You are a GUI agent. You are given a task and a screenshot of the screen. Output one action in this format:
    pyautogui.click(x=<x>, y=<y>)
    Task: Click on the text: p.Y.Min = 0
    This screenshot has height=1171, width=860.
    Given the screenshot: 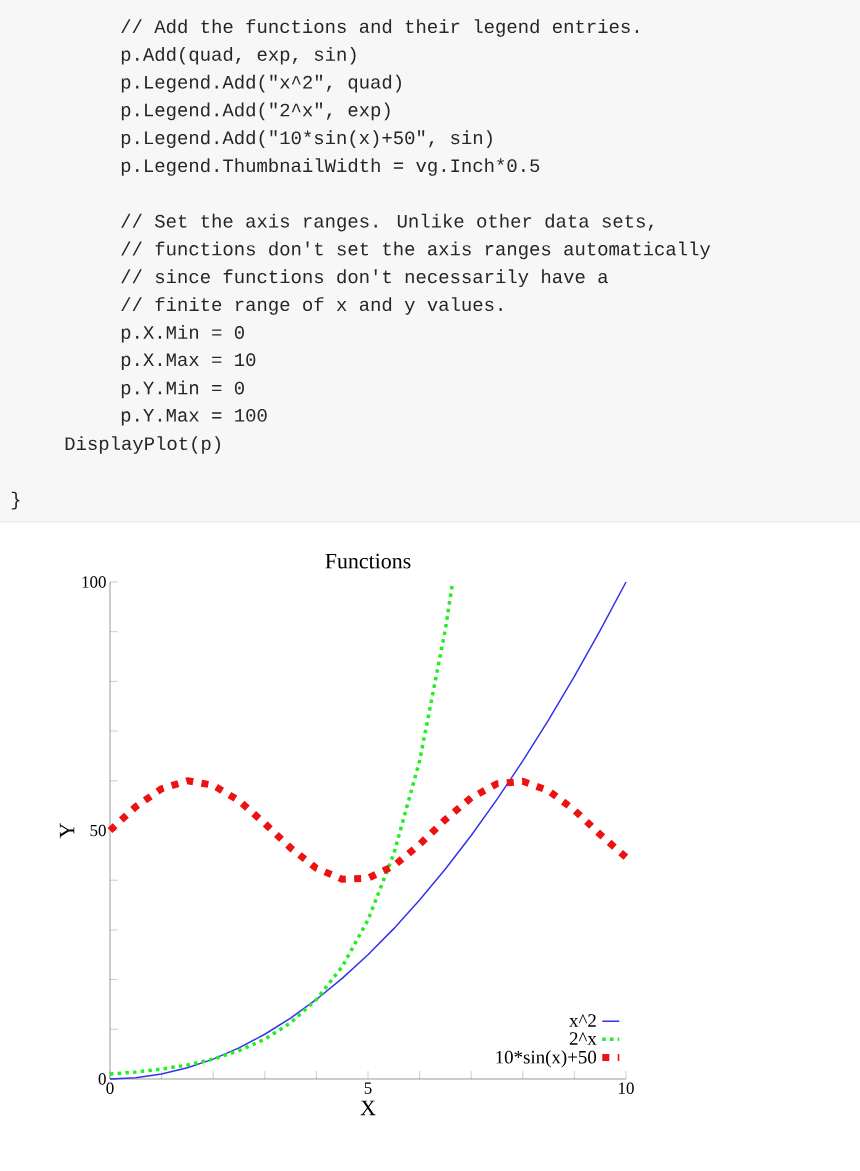 What is the action you would take?
    pyautogui.click(x=182, y=389)
    